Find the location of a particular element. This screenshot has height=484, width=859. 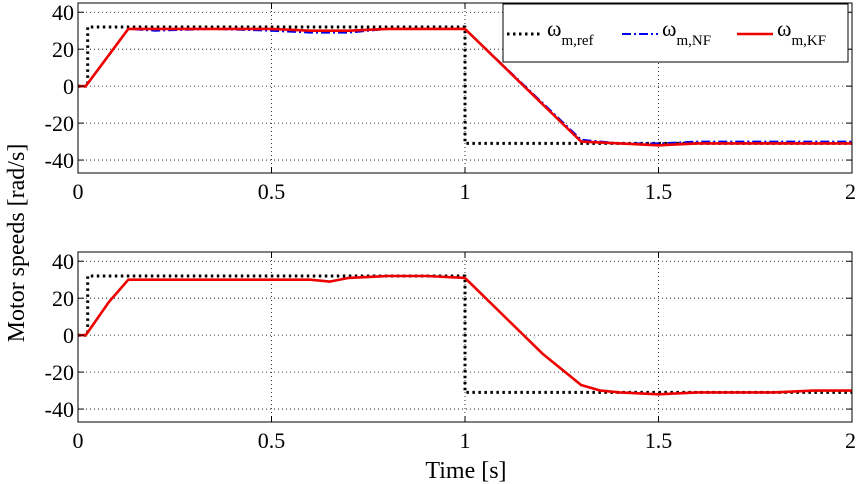

legend: ωm,ref ωm,NF ωm,KF is located at coordinates (675, 33).